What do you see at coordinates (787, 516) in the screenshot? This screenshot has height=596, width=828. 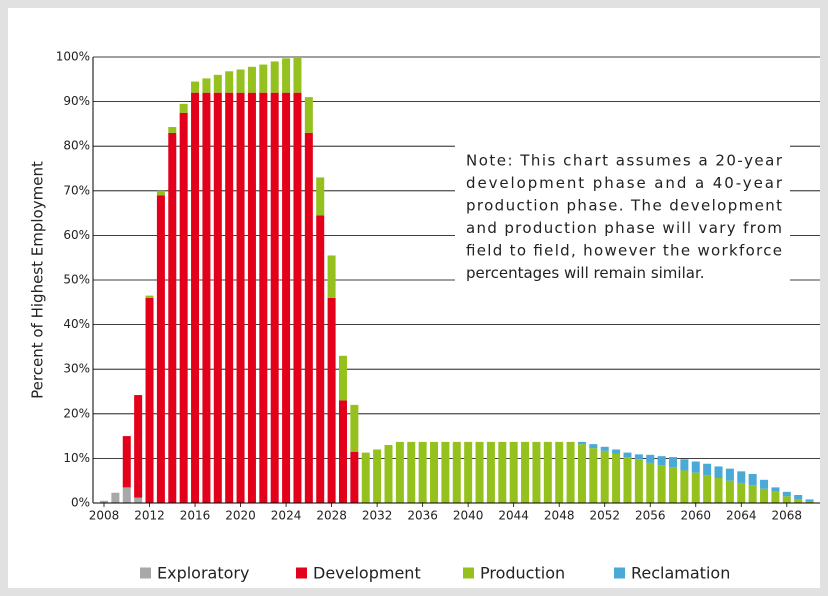 I see `x-tick-label: 2068` at bounding box center [787, 516].